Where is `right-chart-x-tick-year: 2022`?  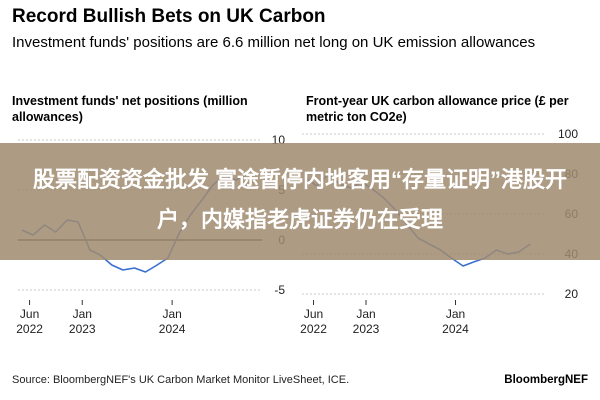 right-chart-x-tick-year: 2022 is located at coordinates (313, 329).